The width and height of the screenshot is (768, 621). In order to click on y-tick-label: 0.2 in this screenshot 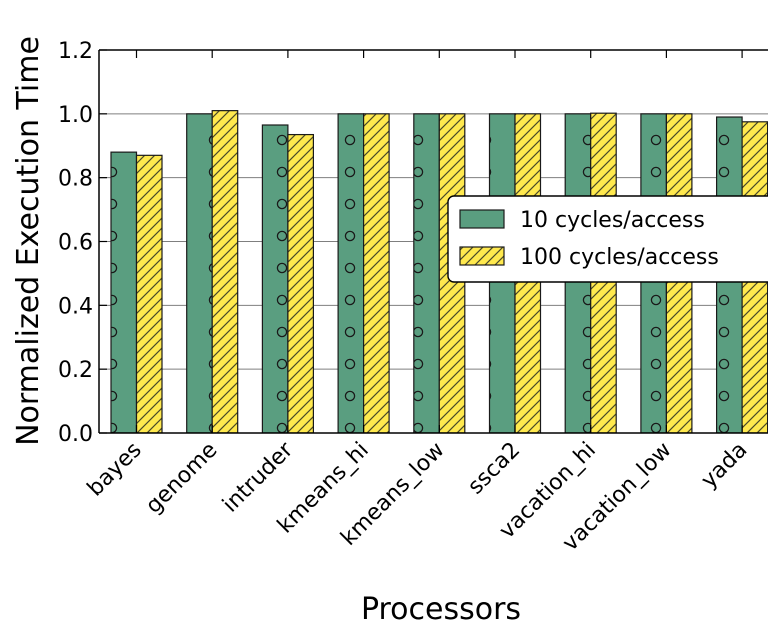, I will do `click(75, 370)`.